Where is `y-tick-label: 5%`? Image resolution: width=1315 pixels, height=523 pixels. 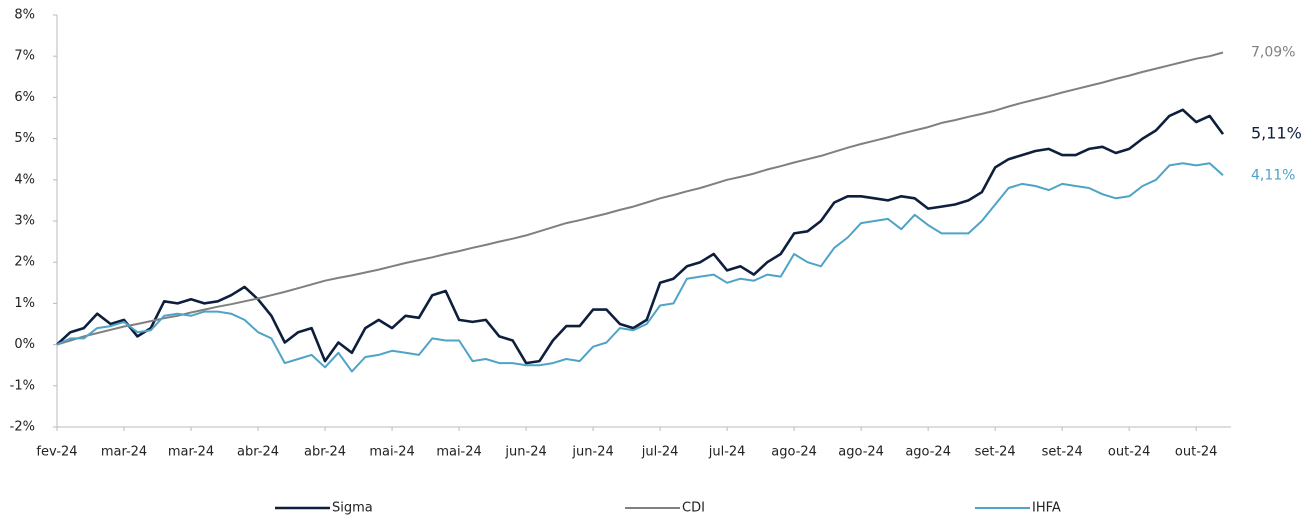 y-tick-label: 5% is located at coordinates (24, 138).